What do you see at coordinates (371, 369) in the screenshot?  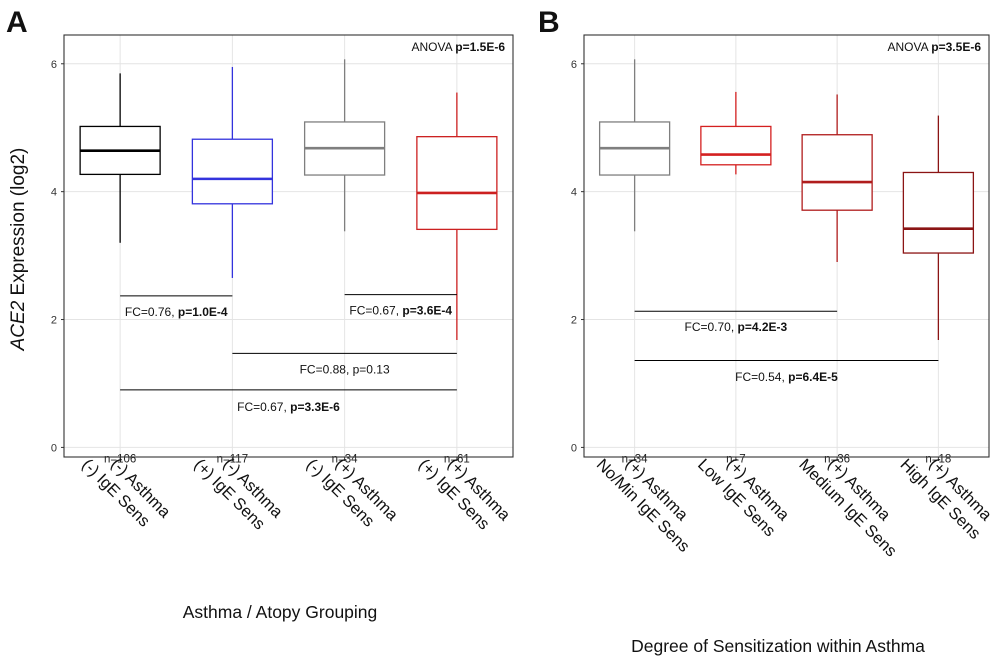 I see `p-value: p=0.13` at bounding box center [371, 369].